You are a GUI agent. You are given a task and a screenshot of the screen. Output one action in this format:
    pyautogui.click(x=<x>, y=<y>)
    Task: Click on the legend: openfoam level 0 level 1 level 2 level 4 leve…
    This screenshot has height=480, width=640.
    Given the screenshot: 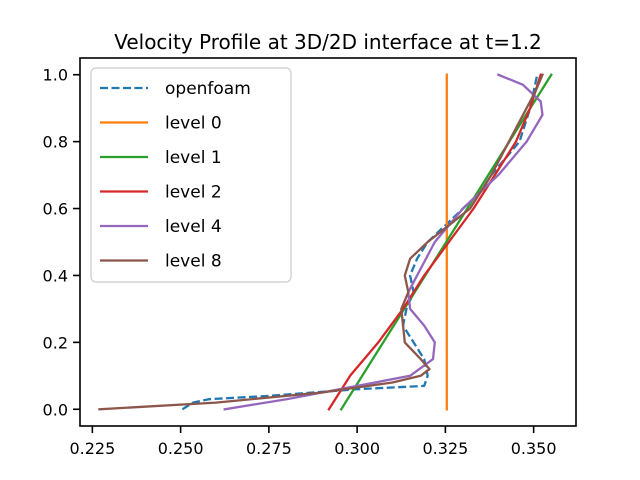 What is the action you would take?
    pyautogui.click(x=191, y=175)
    